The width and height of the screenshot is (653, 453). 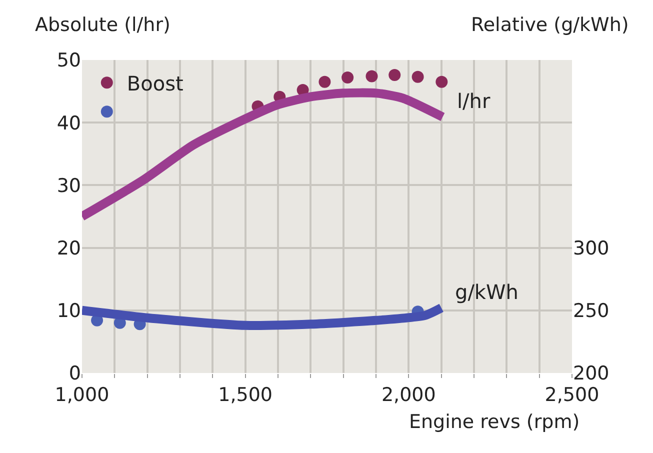 What do you see at coordinates (68, 123) in the screenshot?
I see `y-tick-label: 40` at bounding box center [68, 123].